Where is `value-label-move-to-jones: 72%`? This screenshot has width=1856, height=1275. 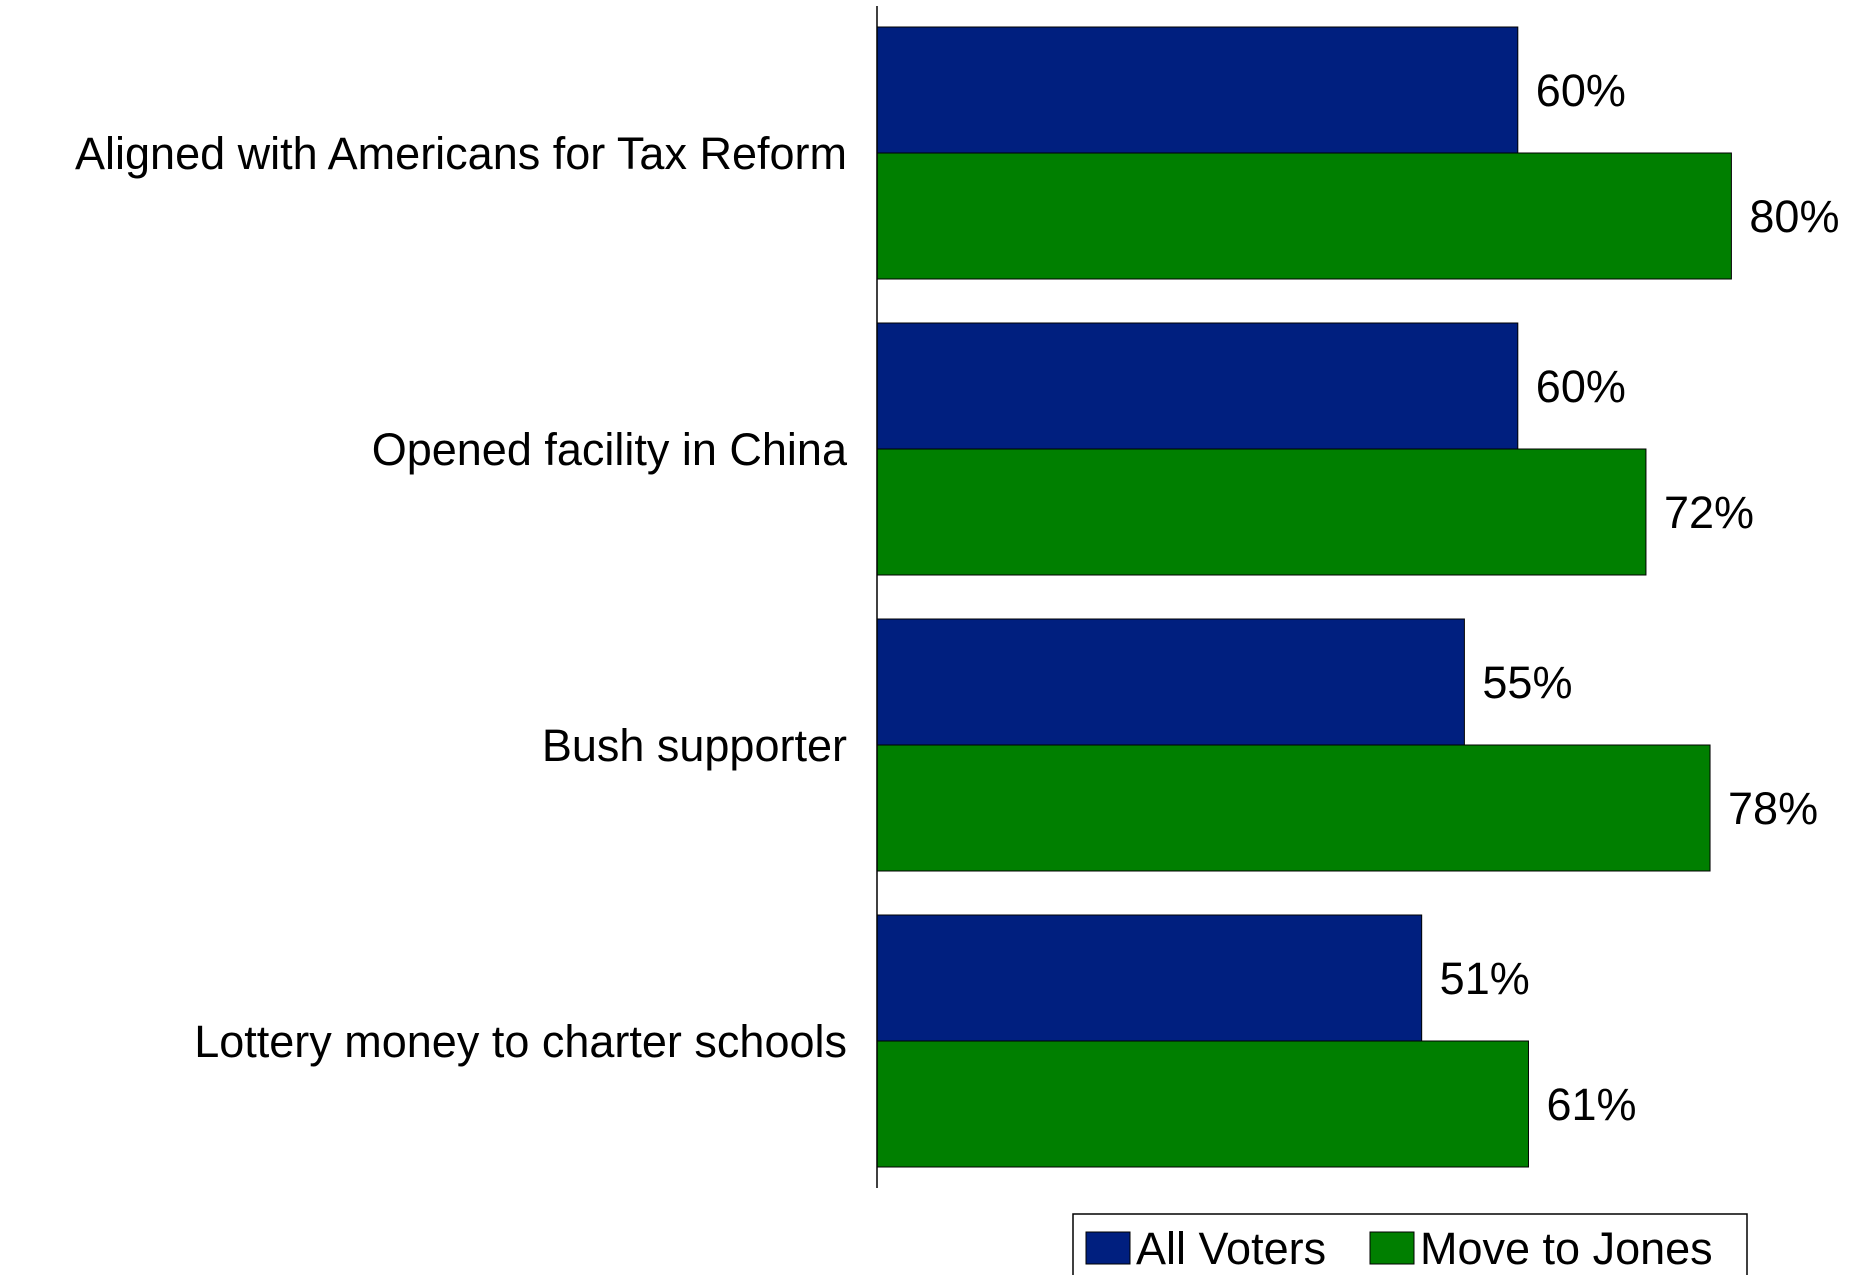
value-label-move-to-jones: 72% is located at coordinates (1709, 512).